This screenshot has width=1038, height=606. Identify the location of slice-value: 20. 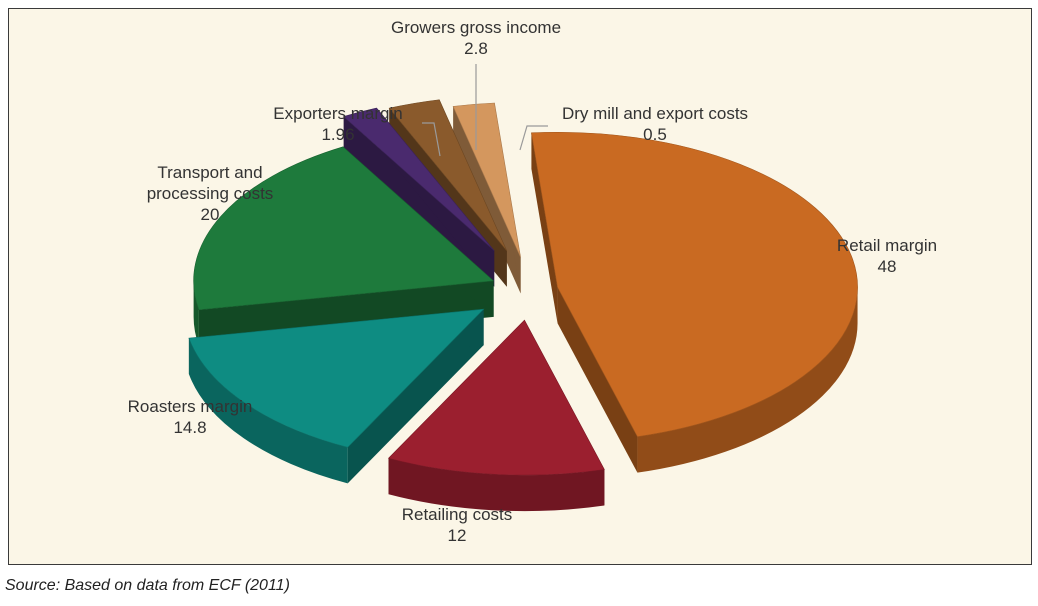
(210, 214).